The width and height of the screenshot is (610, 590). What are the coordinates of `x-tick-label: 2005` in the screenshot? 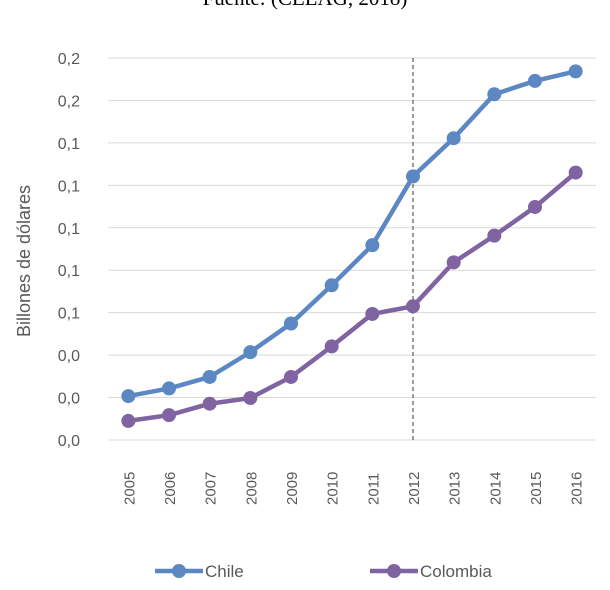 It's located at (129, 488).